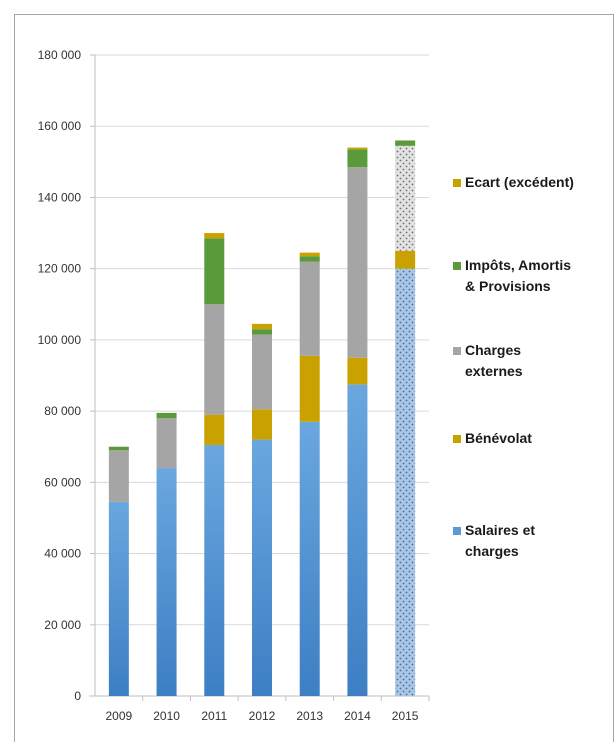 This screenshot has height=743, width=616. Describe the element at coordinates (77, 696) in the screenshot. I see `y-tick-label: 0` at that location.